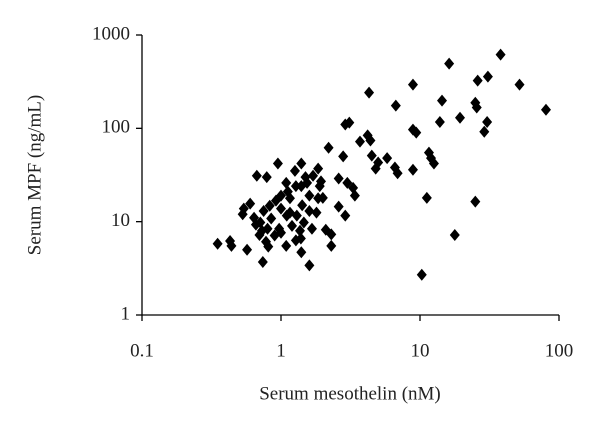  What do you see at coordinates (350, 393) in the screenshot?
I see `x-axis-label: Serum mesothelin (nM)` at bounding box center [350, 393].